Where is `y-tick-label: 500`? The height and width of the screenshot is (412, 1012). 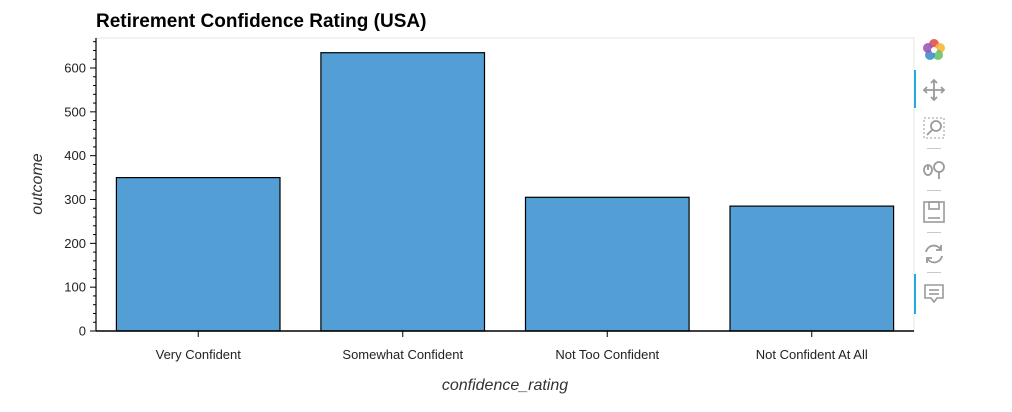 y-tick-label: 500 is located at coordinates (75, 111).